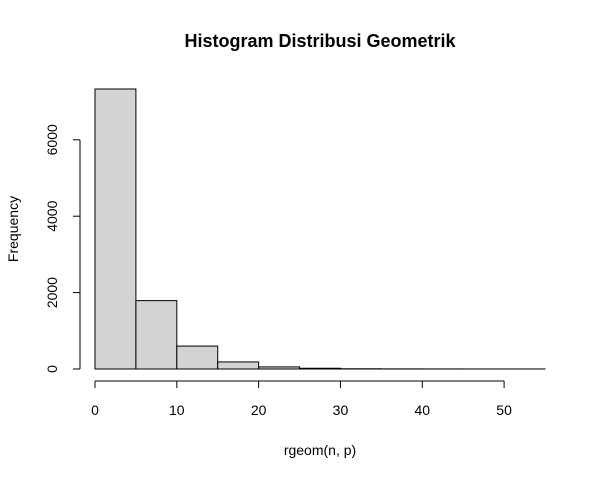  I want to click on x-tick-label: 30, so click(341, 410).